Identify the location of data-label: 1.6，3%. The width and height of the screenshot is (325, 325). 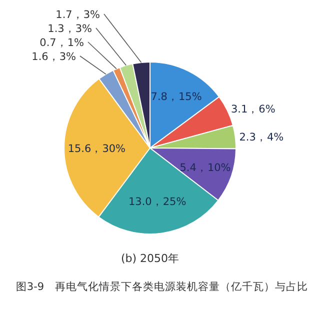
(54, 57).